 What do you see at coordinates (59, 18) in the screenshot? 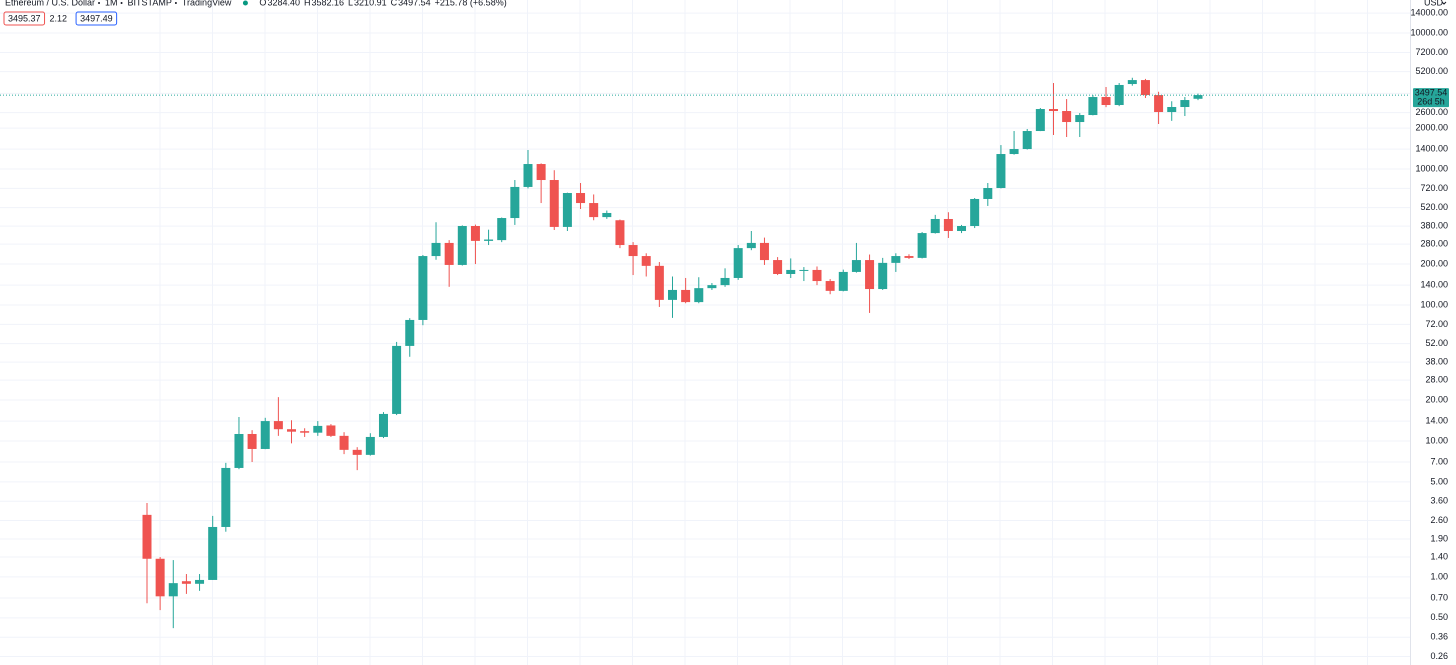
I see `spread: 2.12` at bounding box center [59, 18].